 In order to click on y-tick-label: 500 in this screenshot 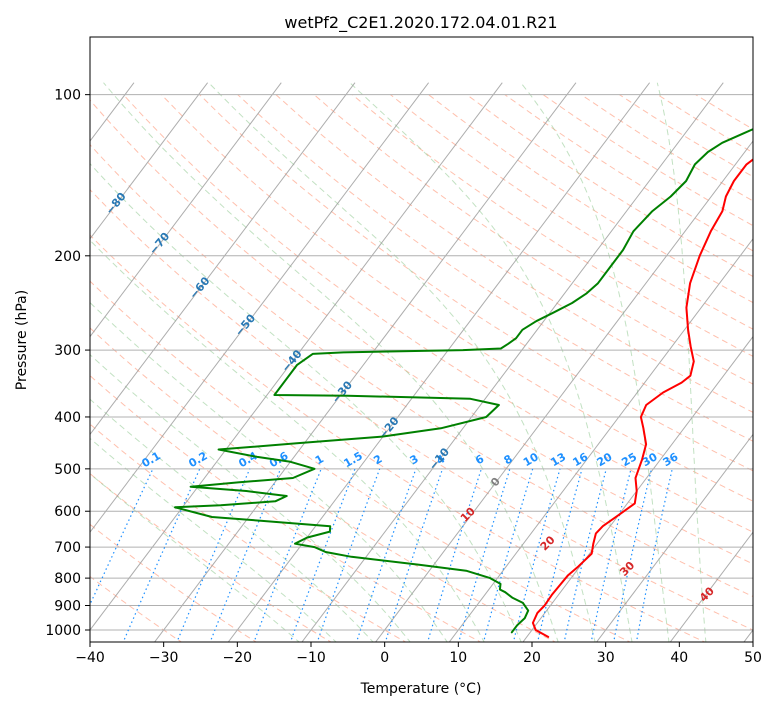, I will do `click(67, 470)`.